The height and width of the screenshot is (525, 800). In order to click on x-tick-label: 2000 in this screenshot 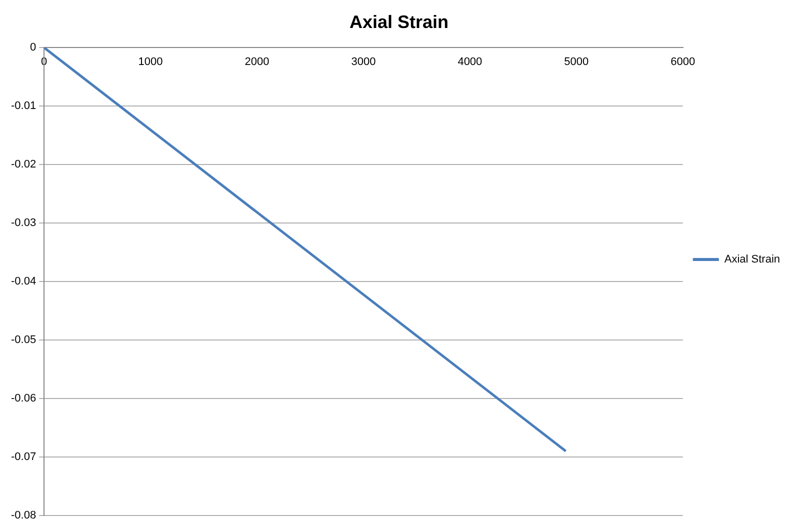, I will do `click(257, 62)`.